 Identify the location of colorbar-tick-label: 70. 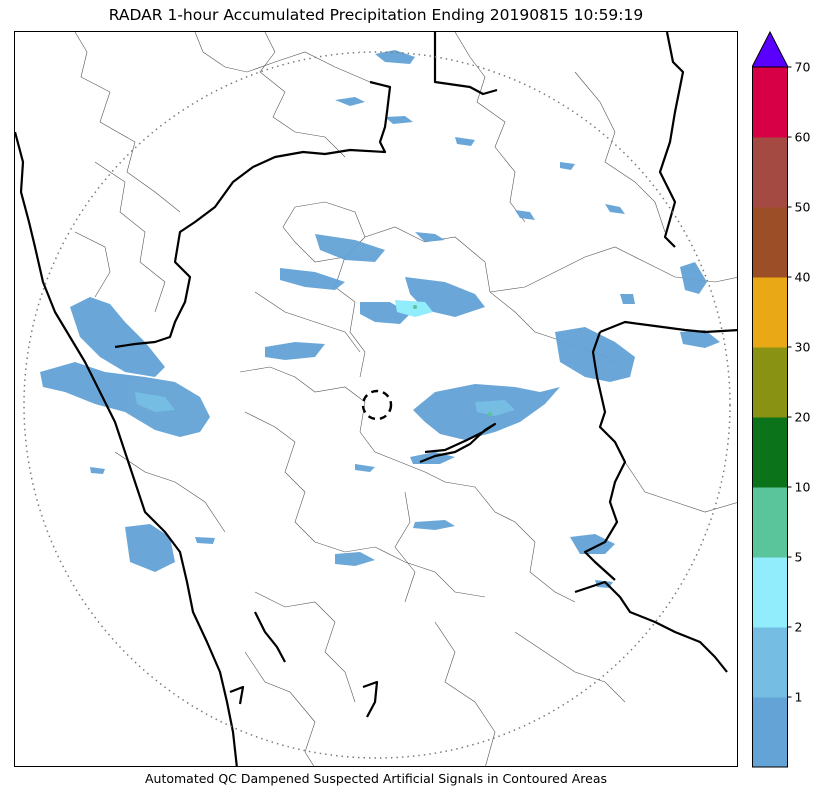
(803, 67).